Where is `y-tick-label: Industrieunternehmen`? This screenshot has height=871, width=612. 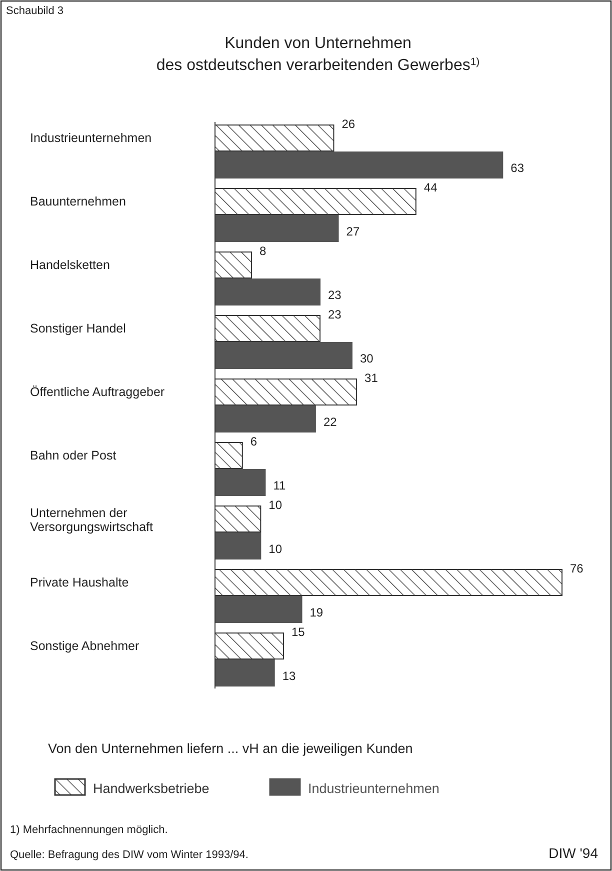
y-tick-label: Industrieunternehmen is located at coordinates (91, 138).